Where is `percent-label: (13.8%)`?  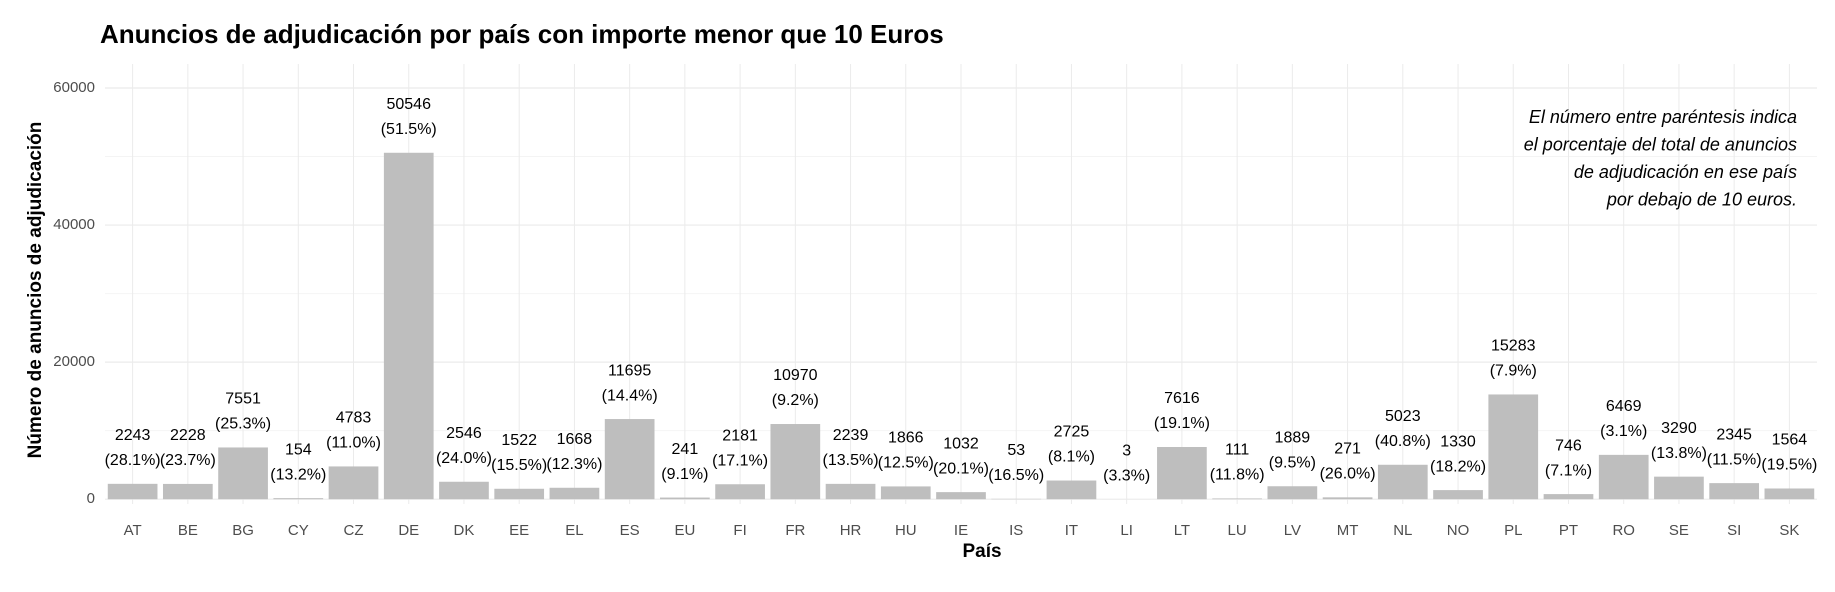
percent-label: (13.8%) is located at coordinates (1679, 453).